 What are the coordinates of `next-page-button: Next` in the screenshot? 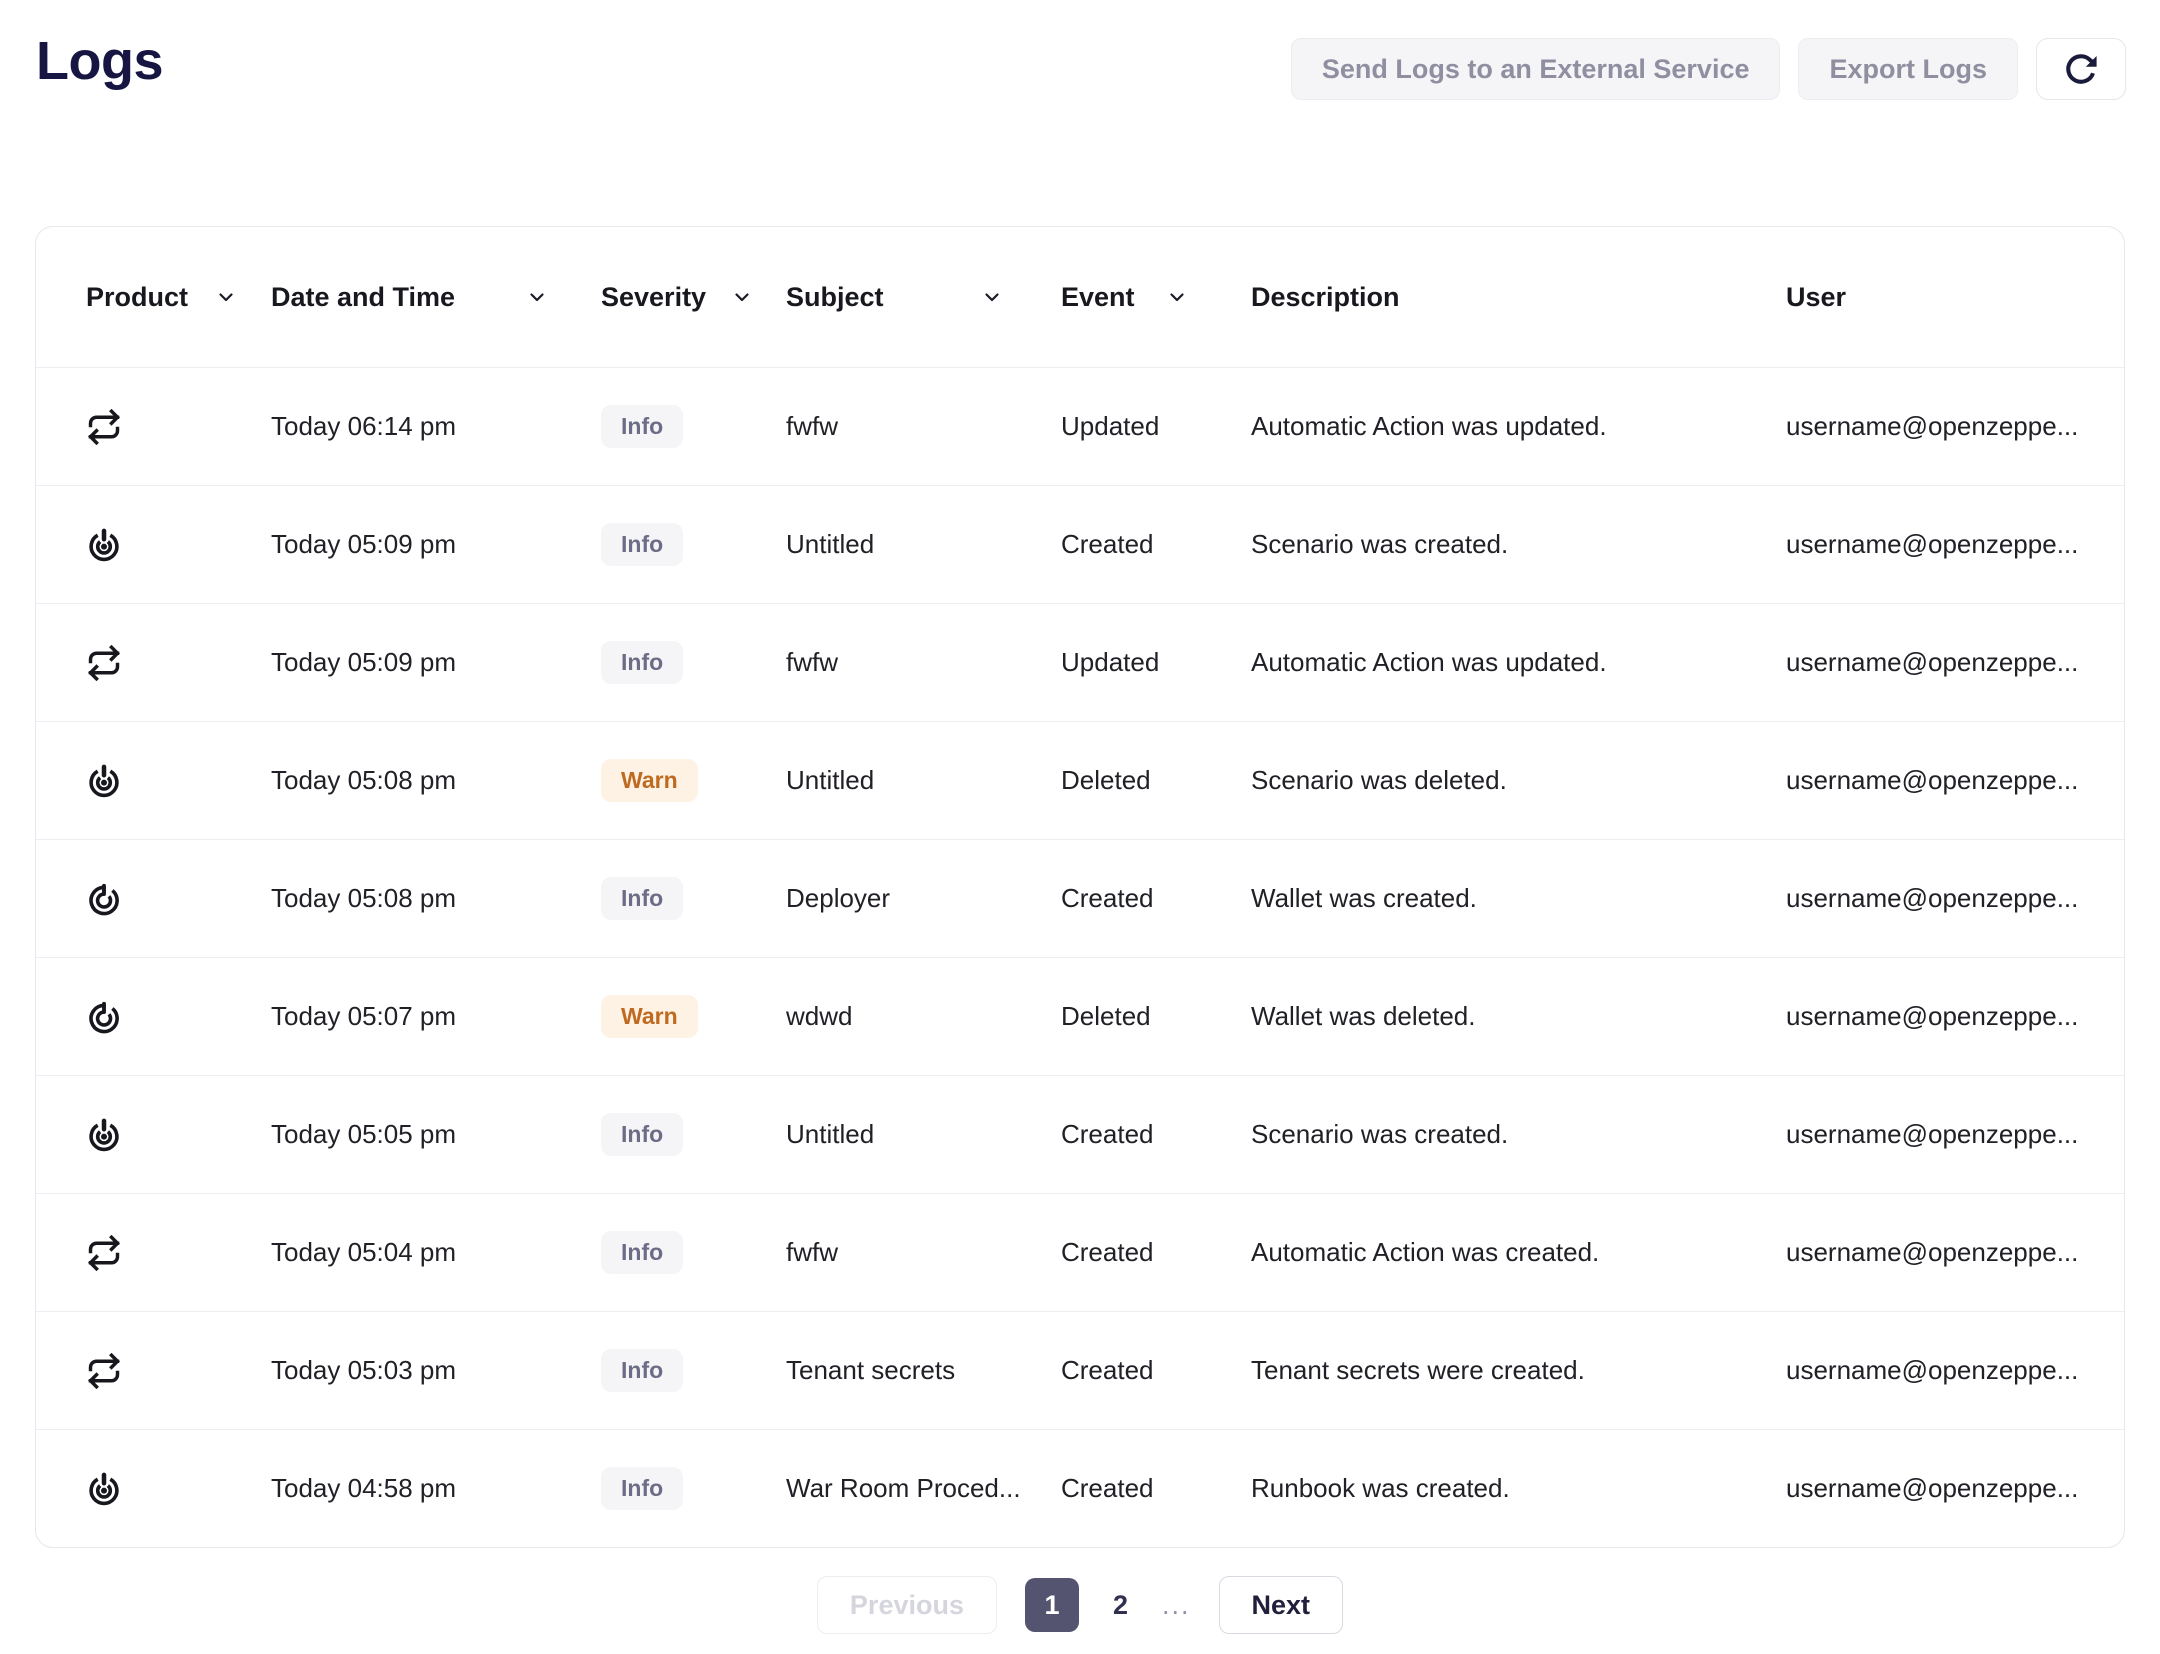 It's located at (1281, 1605).